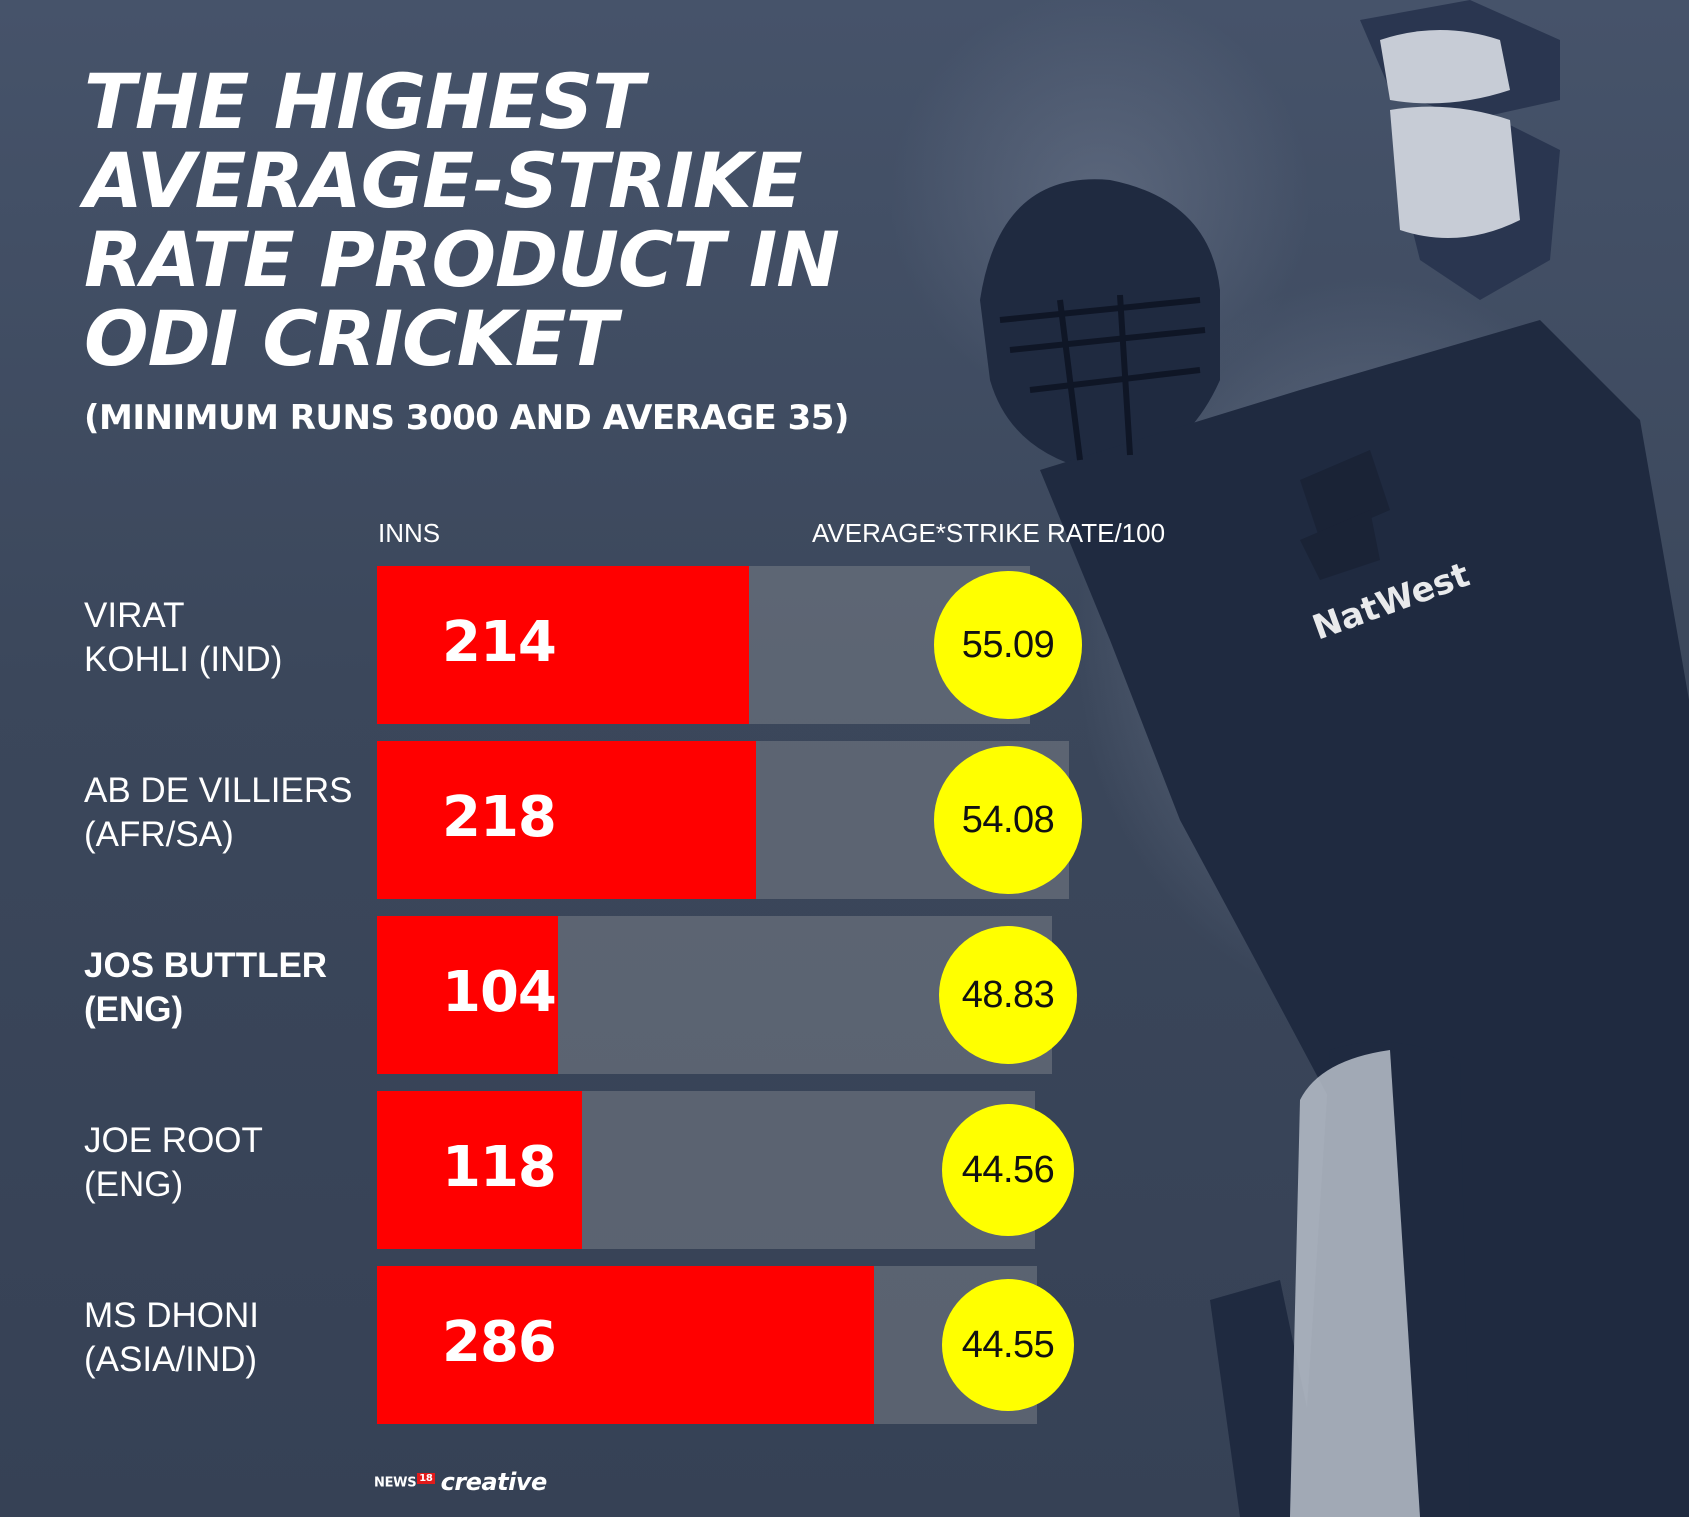  I want to click on player-name-line: AB DE VILLIERS, so click(218, 790).